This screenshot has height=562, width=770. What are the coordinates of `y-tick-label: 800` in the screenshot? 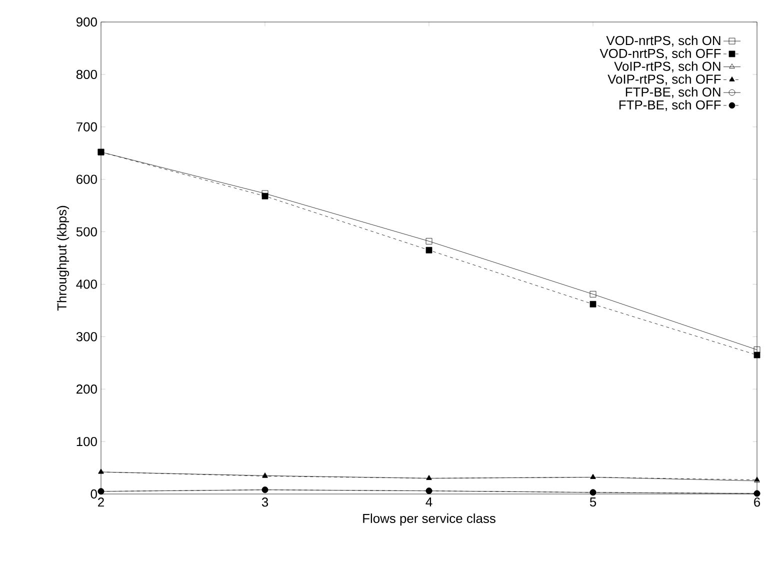 It's located at (86, 75).